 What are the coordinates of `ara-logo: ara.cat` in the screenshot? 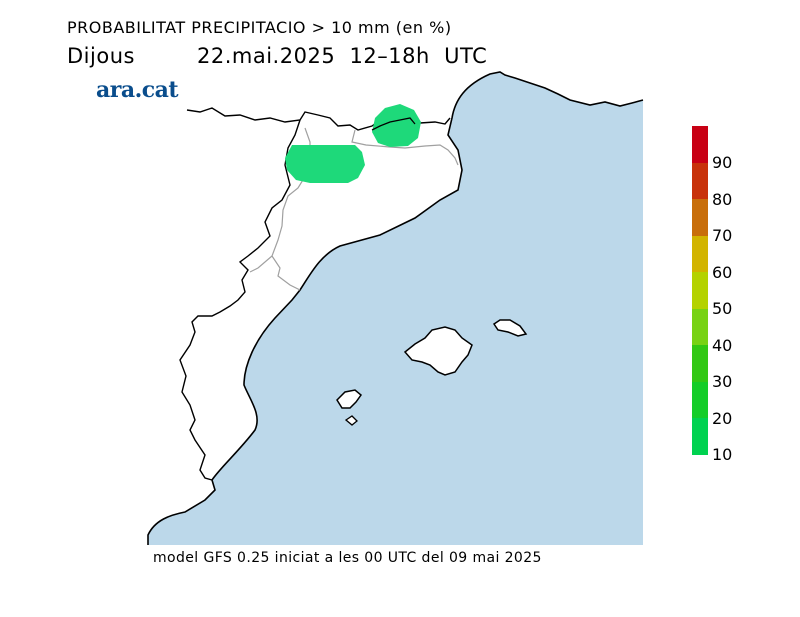 It's located at (137, 90).